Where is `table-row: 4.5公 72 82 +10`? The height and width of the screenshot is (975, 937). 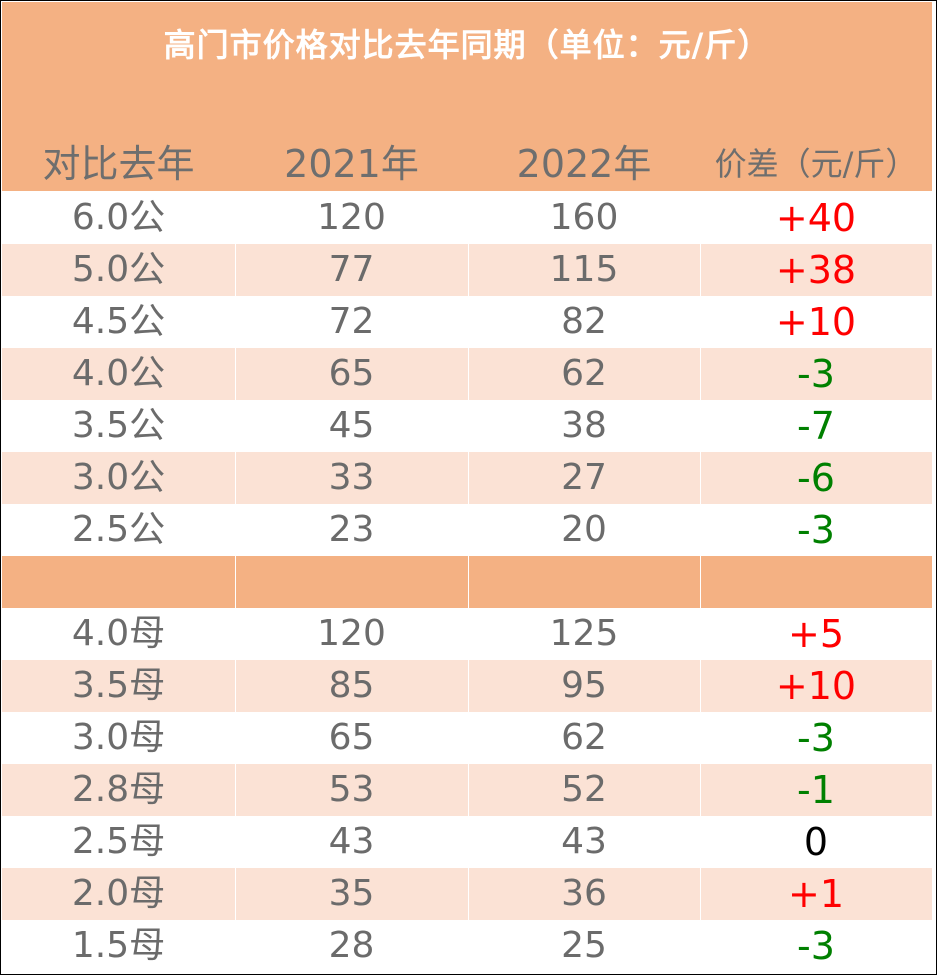
table-row: 4.5公 72 82 +10 is located at coordinates (467, 322).